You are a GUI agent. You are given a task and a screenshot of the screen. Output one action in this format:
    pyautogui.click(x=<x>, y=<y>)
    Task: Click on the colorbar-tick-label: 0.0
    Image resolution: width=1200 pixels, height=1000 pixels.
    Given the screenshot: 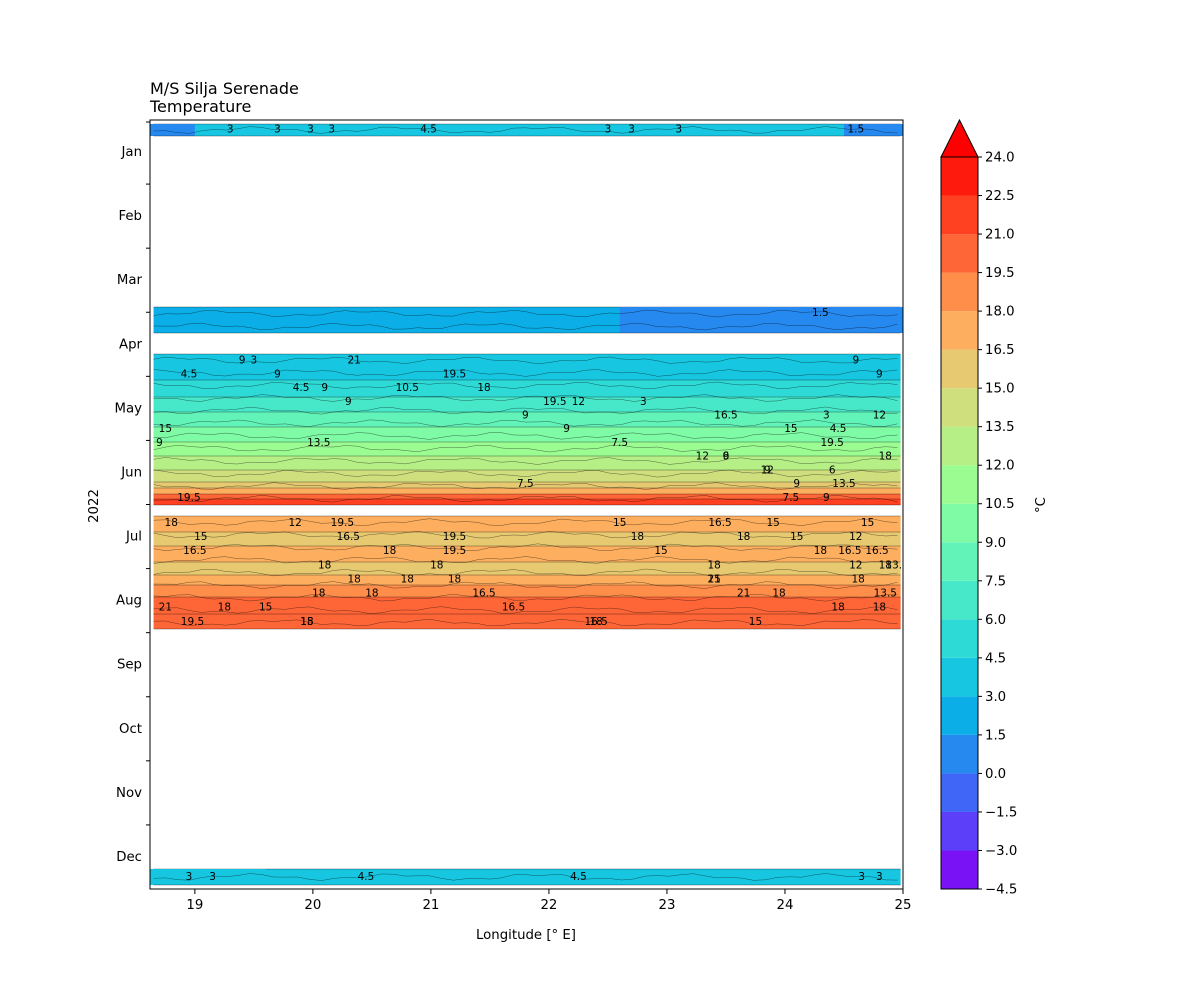 What is the action you would take?
    pyautogui.click(x=995, y=774)
    